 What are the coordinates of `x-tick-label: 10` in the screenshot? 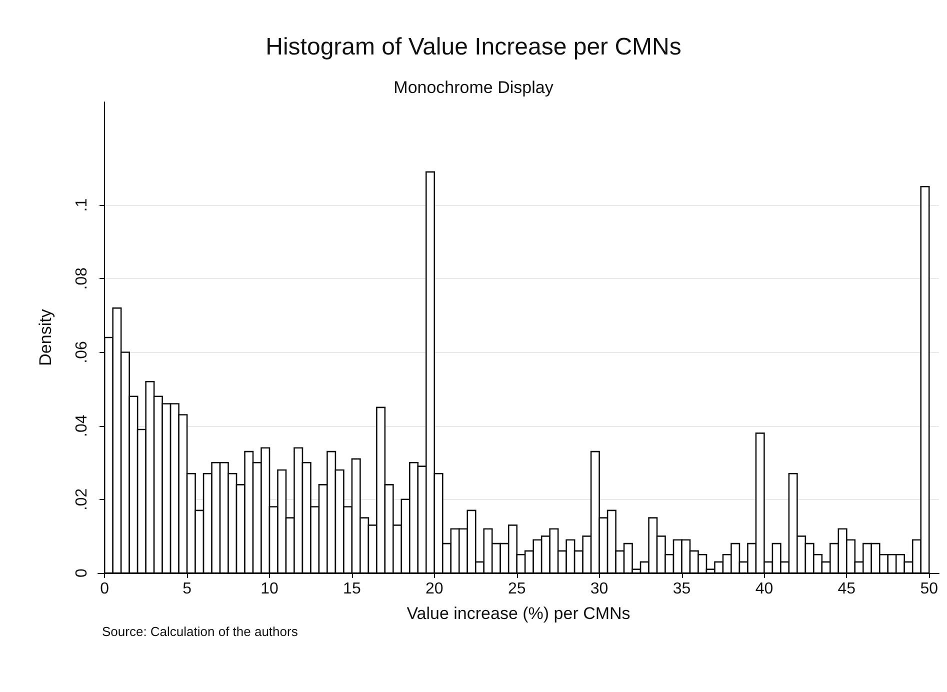 It's located at (269, 589).